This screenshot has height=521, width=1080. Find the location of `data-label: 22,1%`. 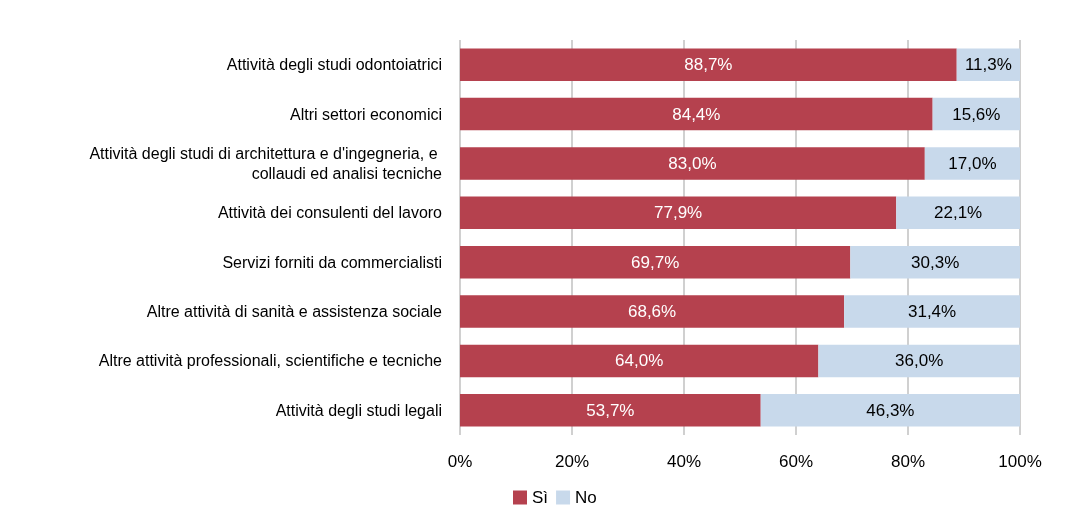

data-label: 22,1% is located at coordinates (958, 213).